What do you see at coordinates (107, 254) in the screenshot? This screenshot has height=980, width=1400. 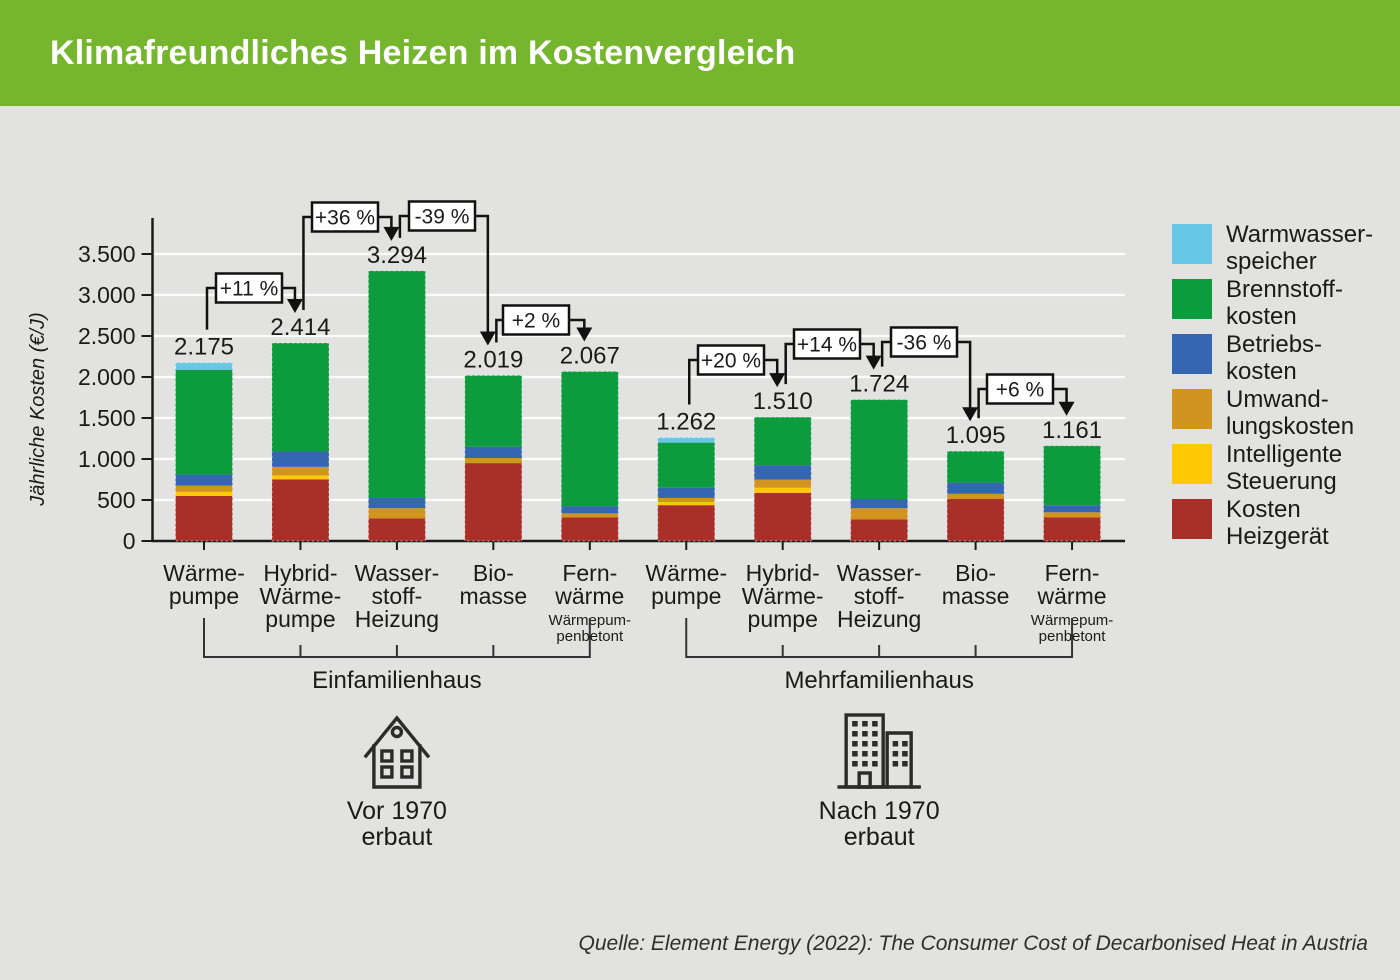 I see `y-tick-label: 3.500` at bounding box center [107, 254].